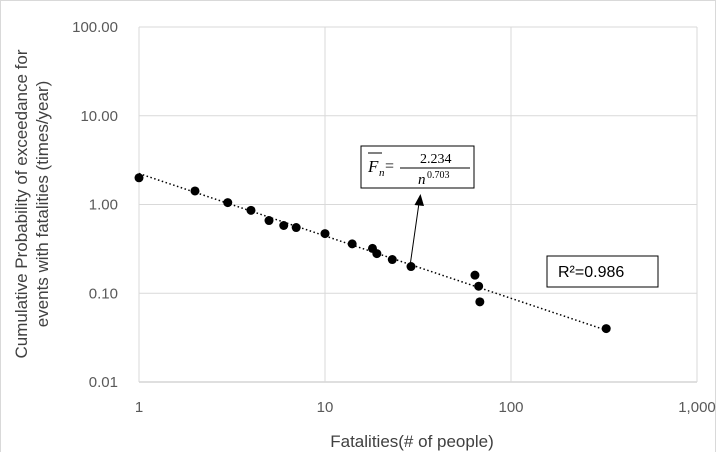 This screenshot has height=453, width=718. Describe the element at coordinates (389, 166) in the screenshot. I see `equation-equals: =` at that location.